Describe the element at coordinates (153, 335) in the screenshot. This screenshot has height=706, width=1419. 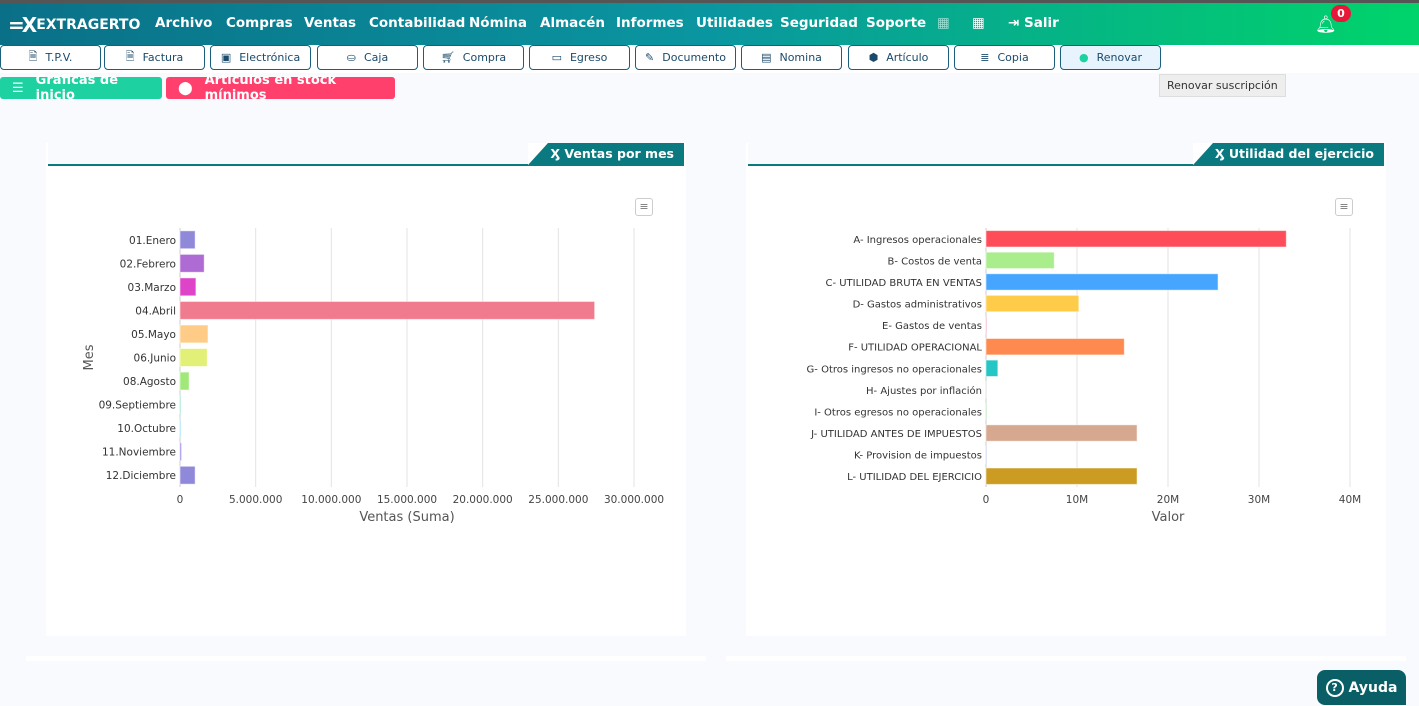
I see `y-tick-label: 05.Mayo` at that location.